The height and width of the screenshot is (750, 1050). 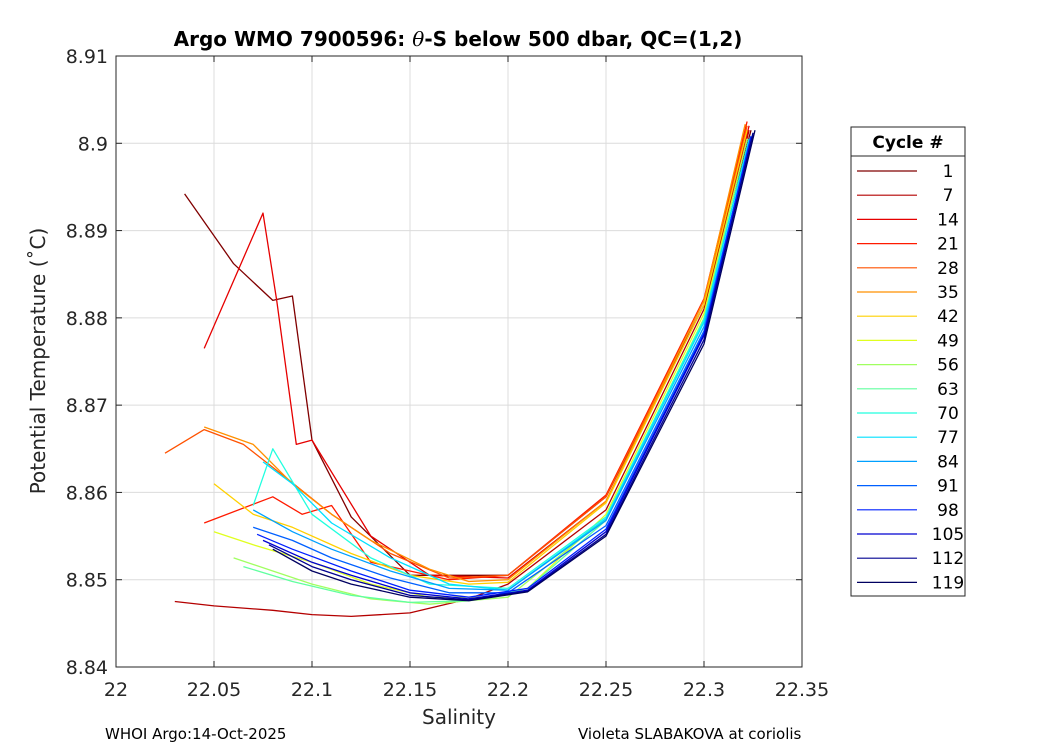 What do you see at coordinates (87, 406) in the screenshot?
I see `y-tick-label: 8.87` at bounding box center [87, 406].